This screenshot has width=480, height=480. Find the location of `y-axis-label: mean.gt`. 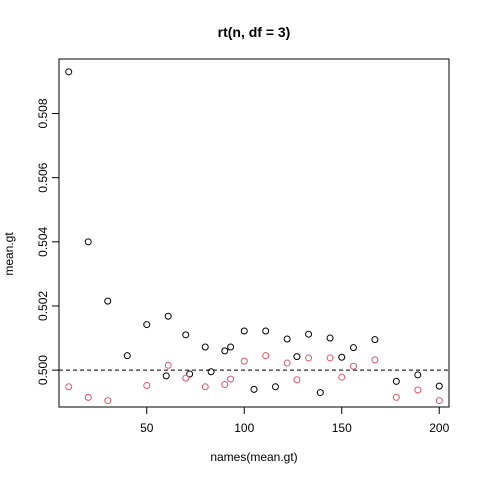

y-axis-label: mean.gt is located at coordinates (9, 254).